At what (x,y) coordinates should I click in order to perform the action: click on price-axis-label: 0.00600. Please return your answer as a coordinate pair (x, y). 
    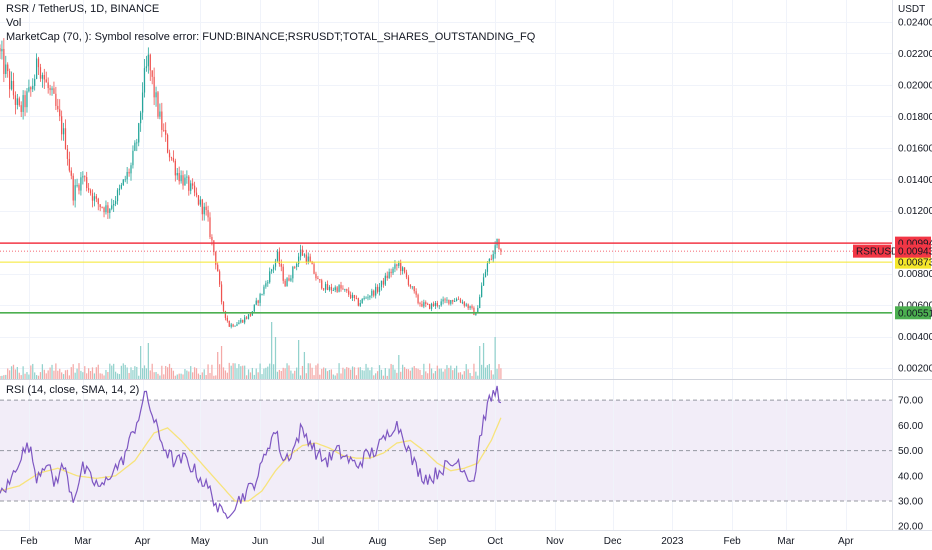
    Looking at the image, I should click on (915, 306).